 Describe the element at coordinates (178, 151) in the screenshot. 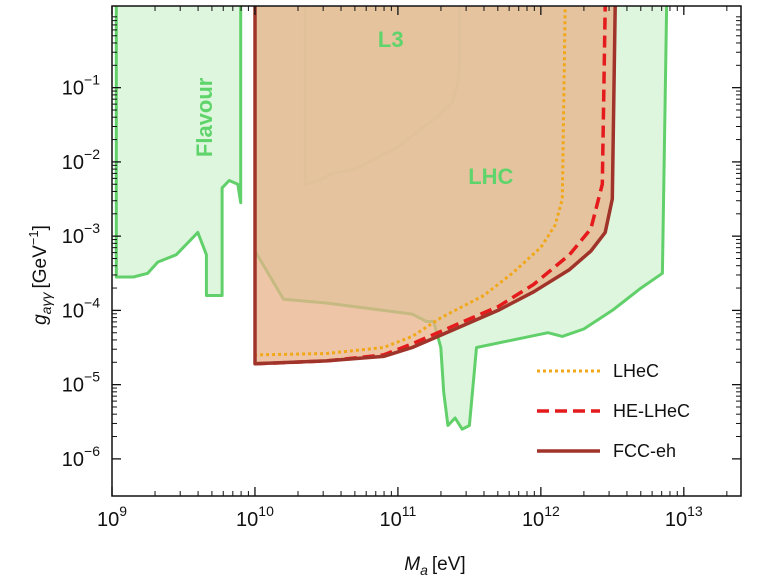

I see `region-flavour` at that location.